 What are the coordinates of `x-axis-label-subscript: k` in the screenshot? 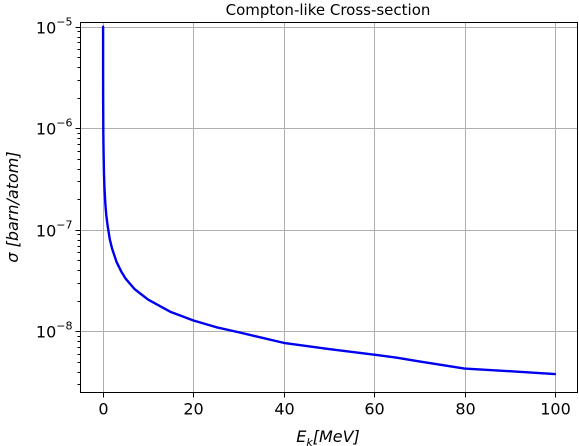 It's located at (309, 441).